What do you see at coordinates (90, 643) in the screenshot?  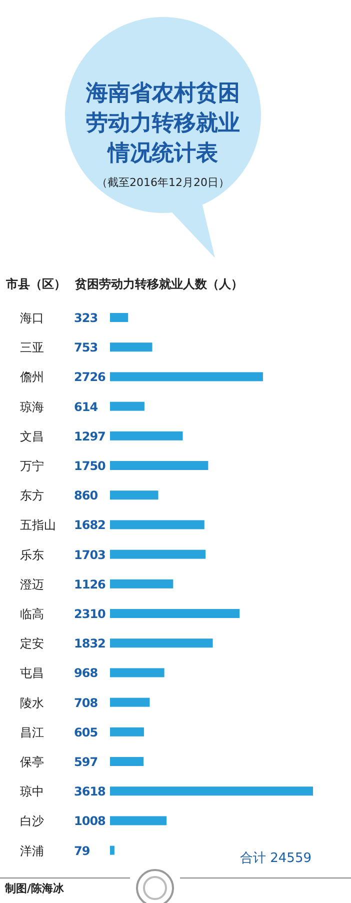 I see `data-label: 1832` at bounding box center [90, 643].